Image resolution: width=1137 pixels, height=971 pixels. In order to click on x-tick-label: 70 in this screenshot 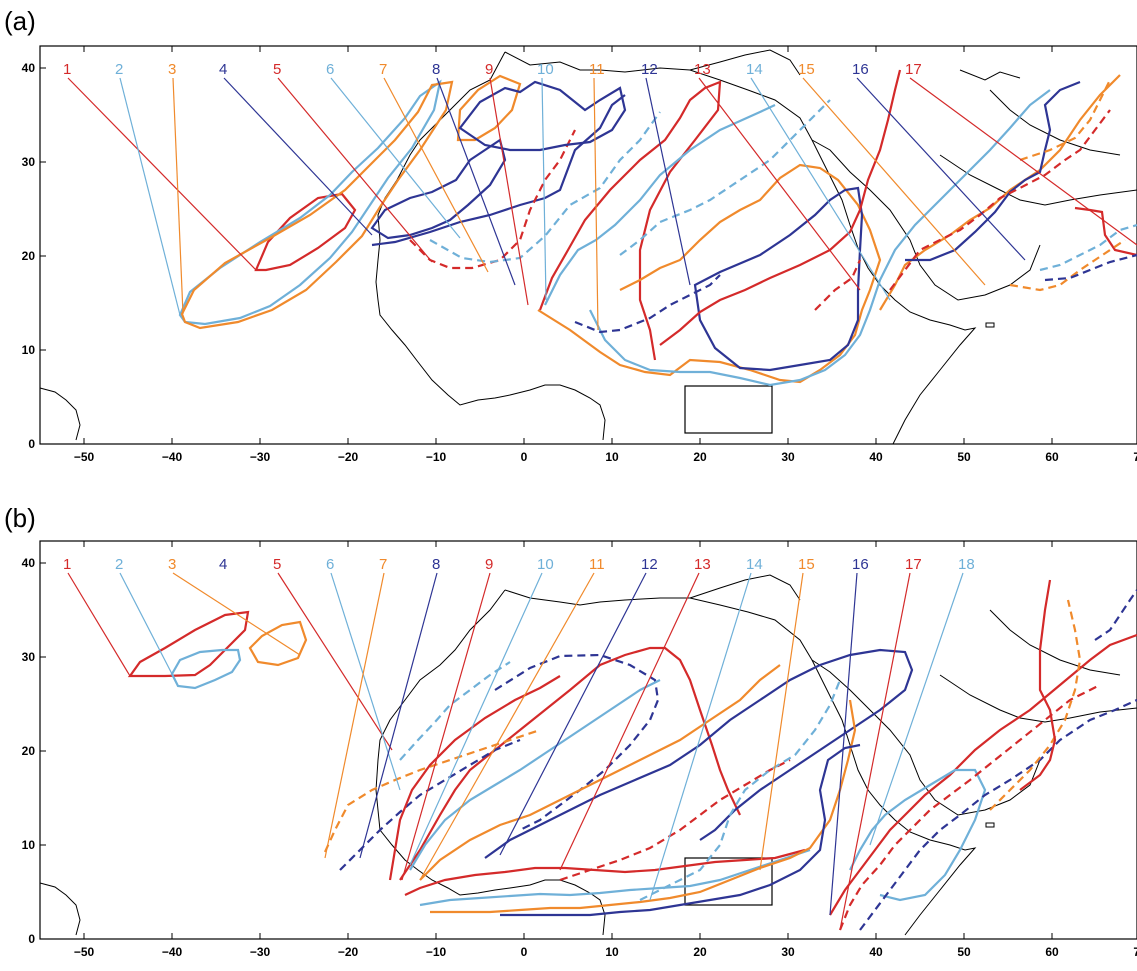, I will do `click(1135, 952)`.